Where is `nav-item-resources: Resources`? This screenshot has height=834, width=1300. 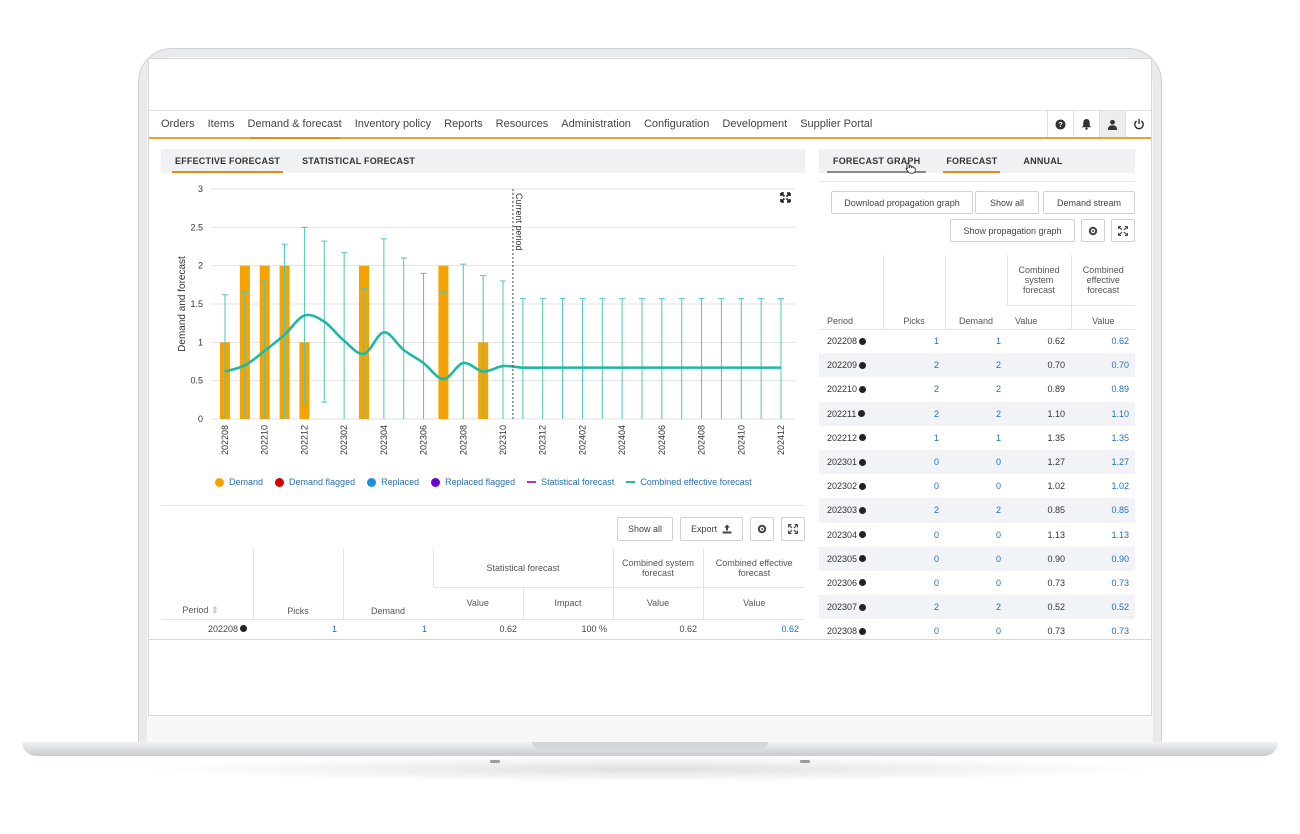
nav-item-resources: Resources is located at coordinates (522, 124).